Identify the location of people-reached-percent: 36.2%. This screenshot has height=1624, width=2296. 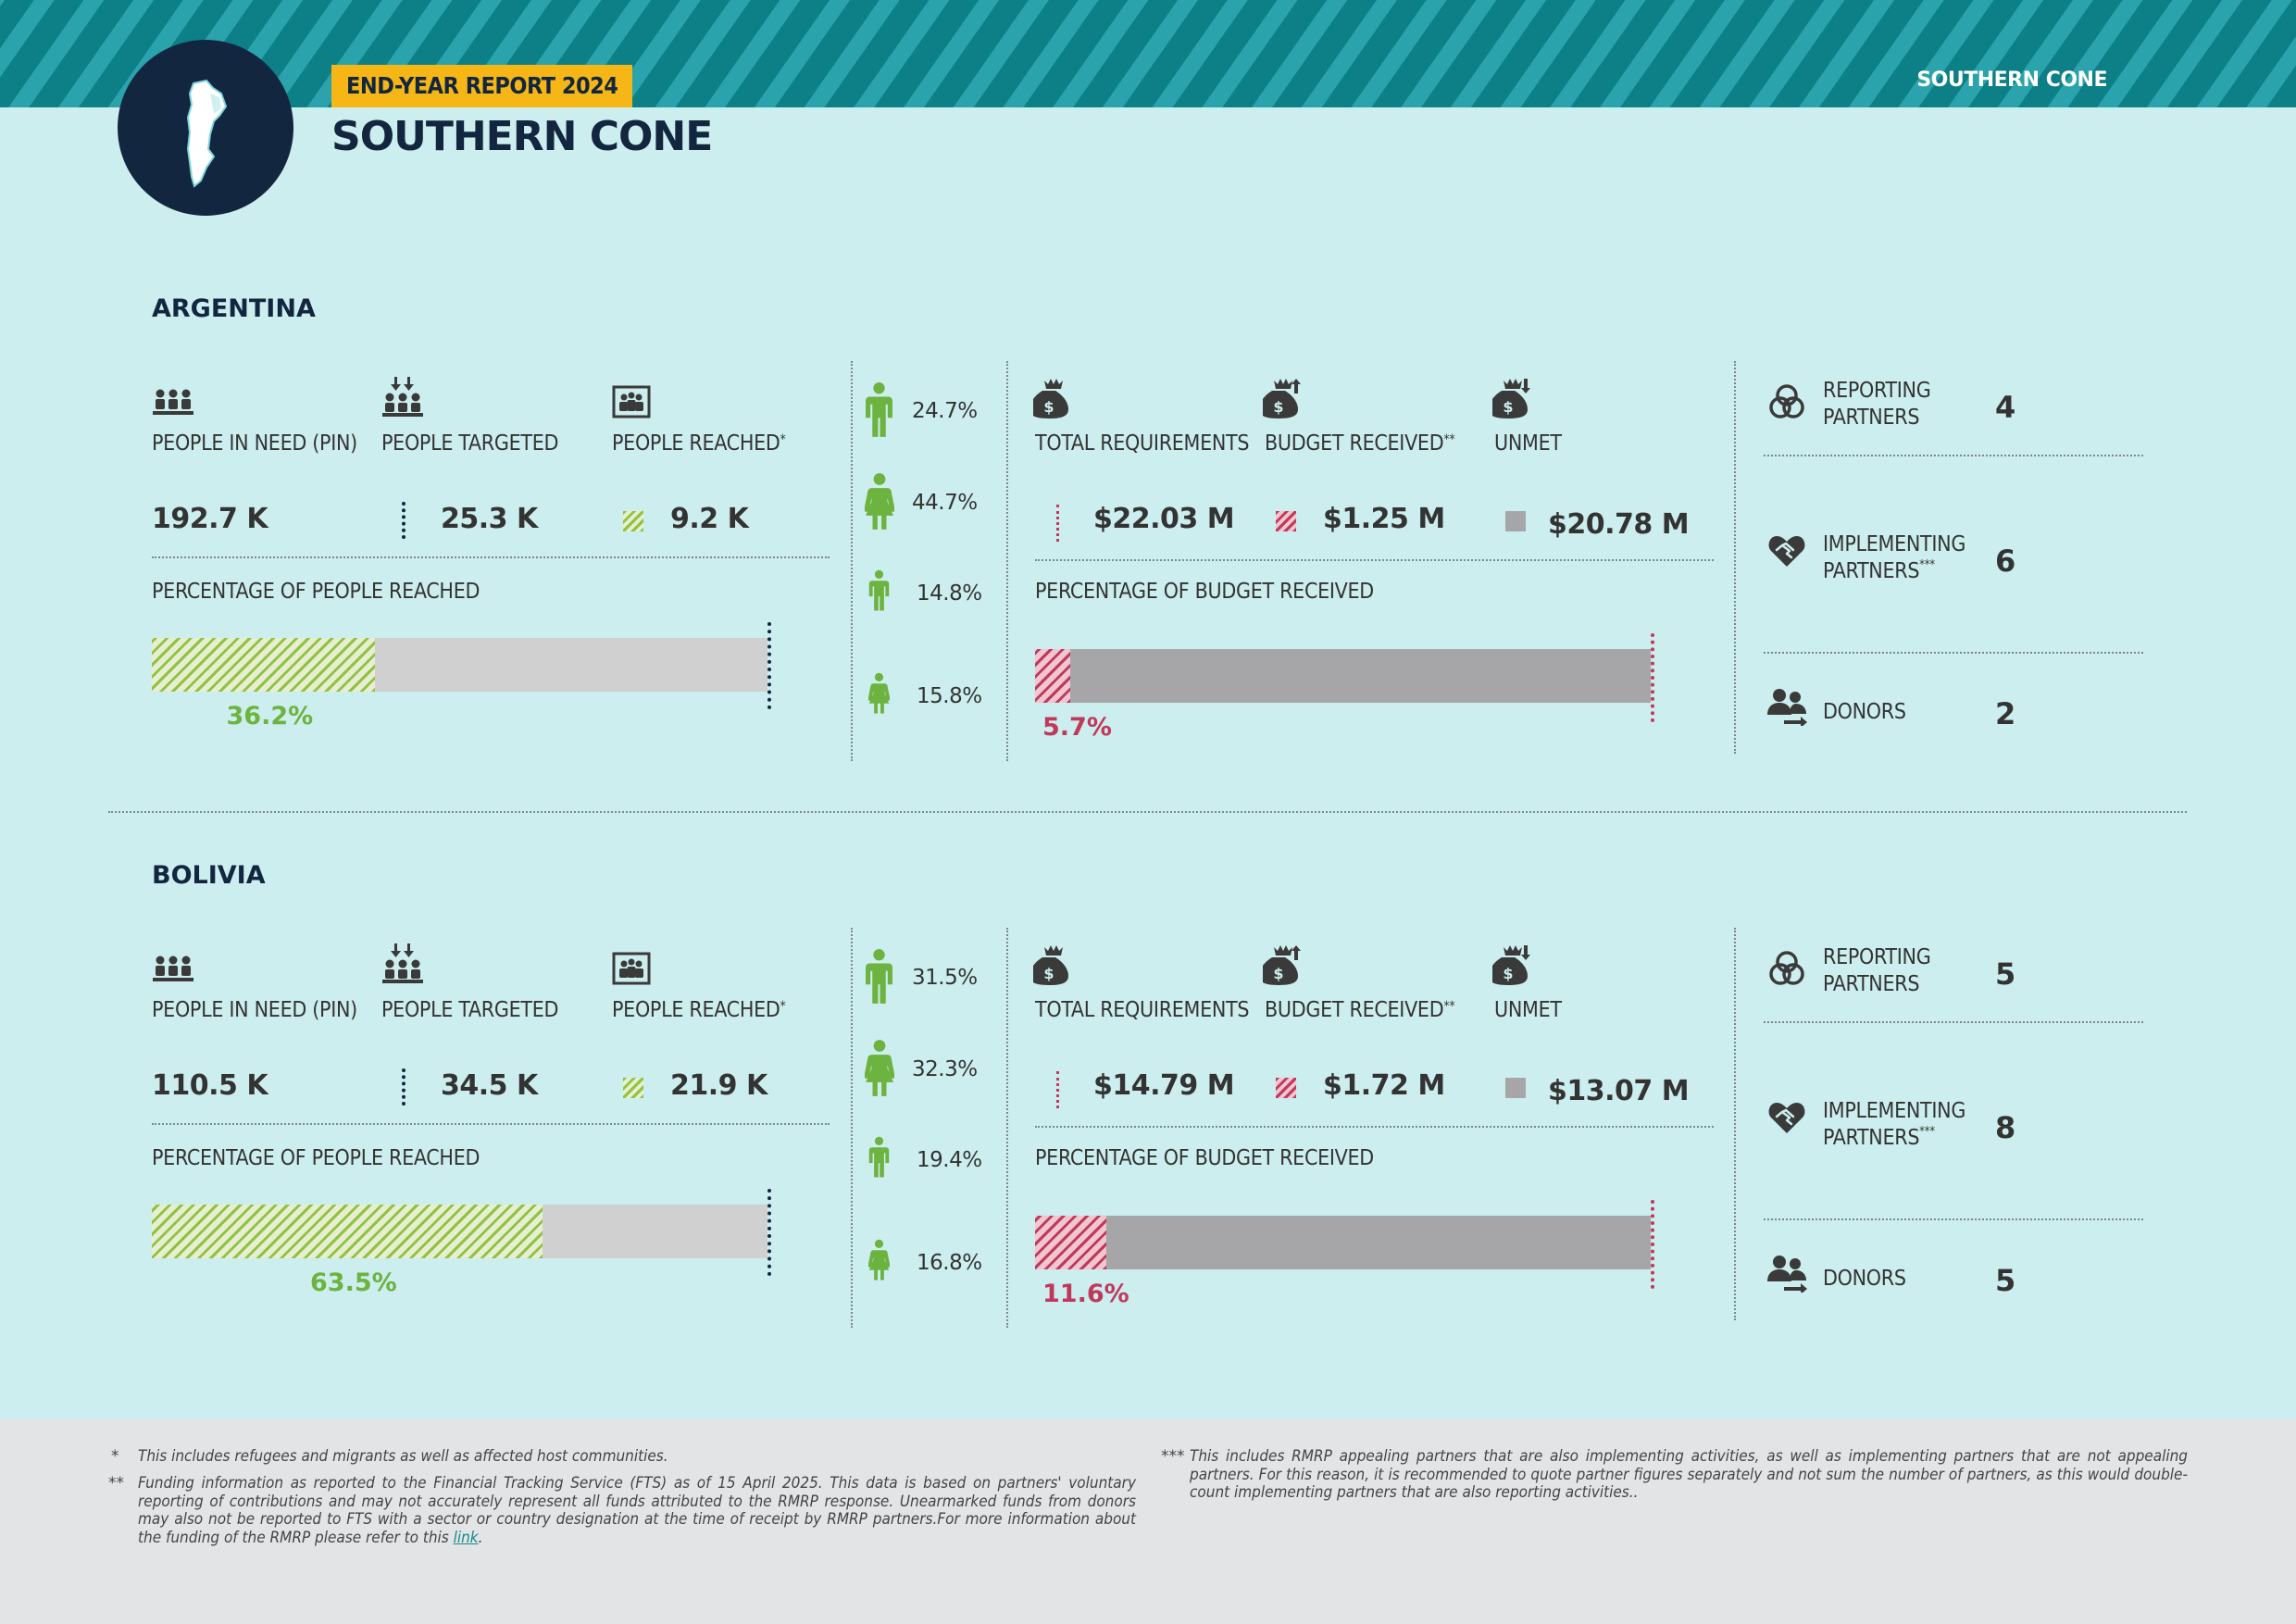
(270, 716).